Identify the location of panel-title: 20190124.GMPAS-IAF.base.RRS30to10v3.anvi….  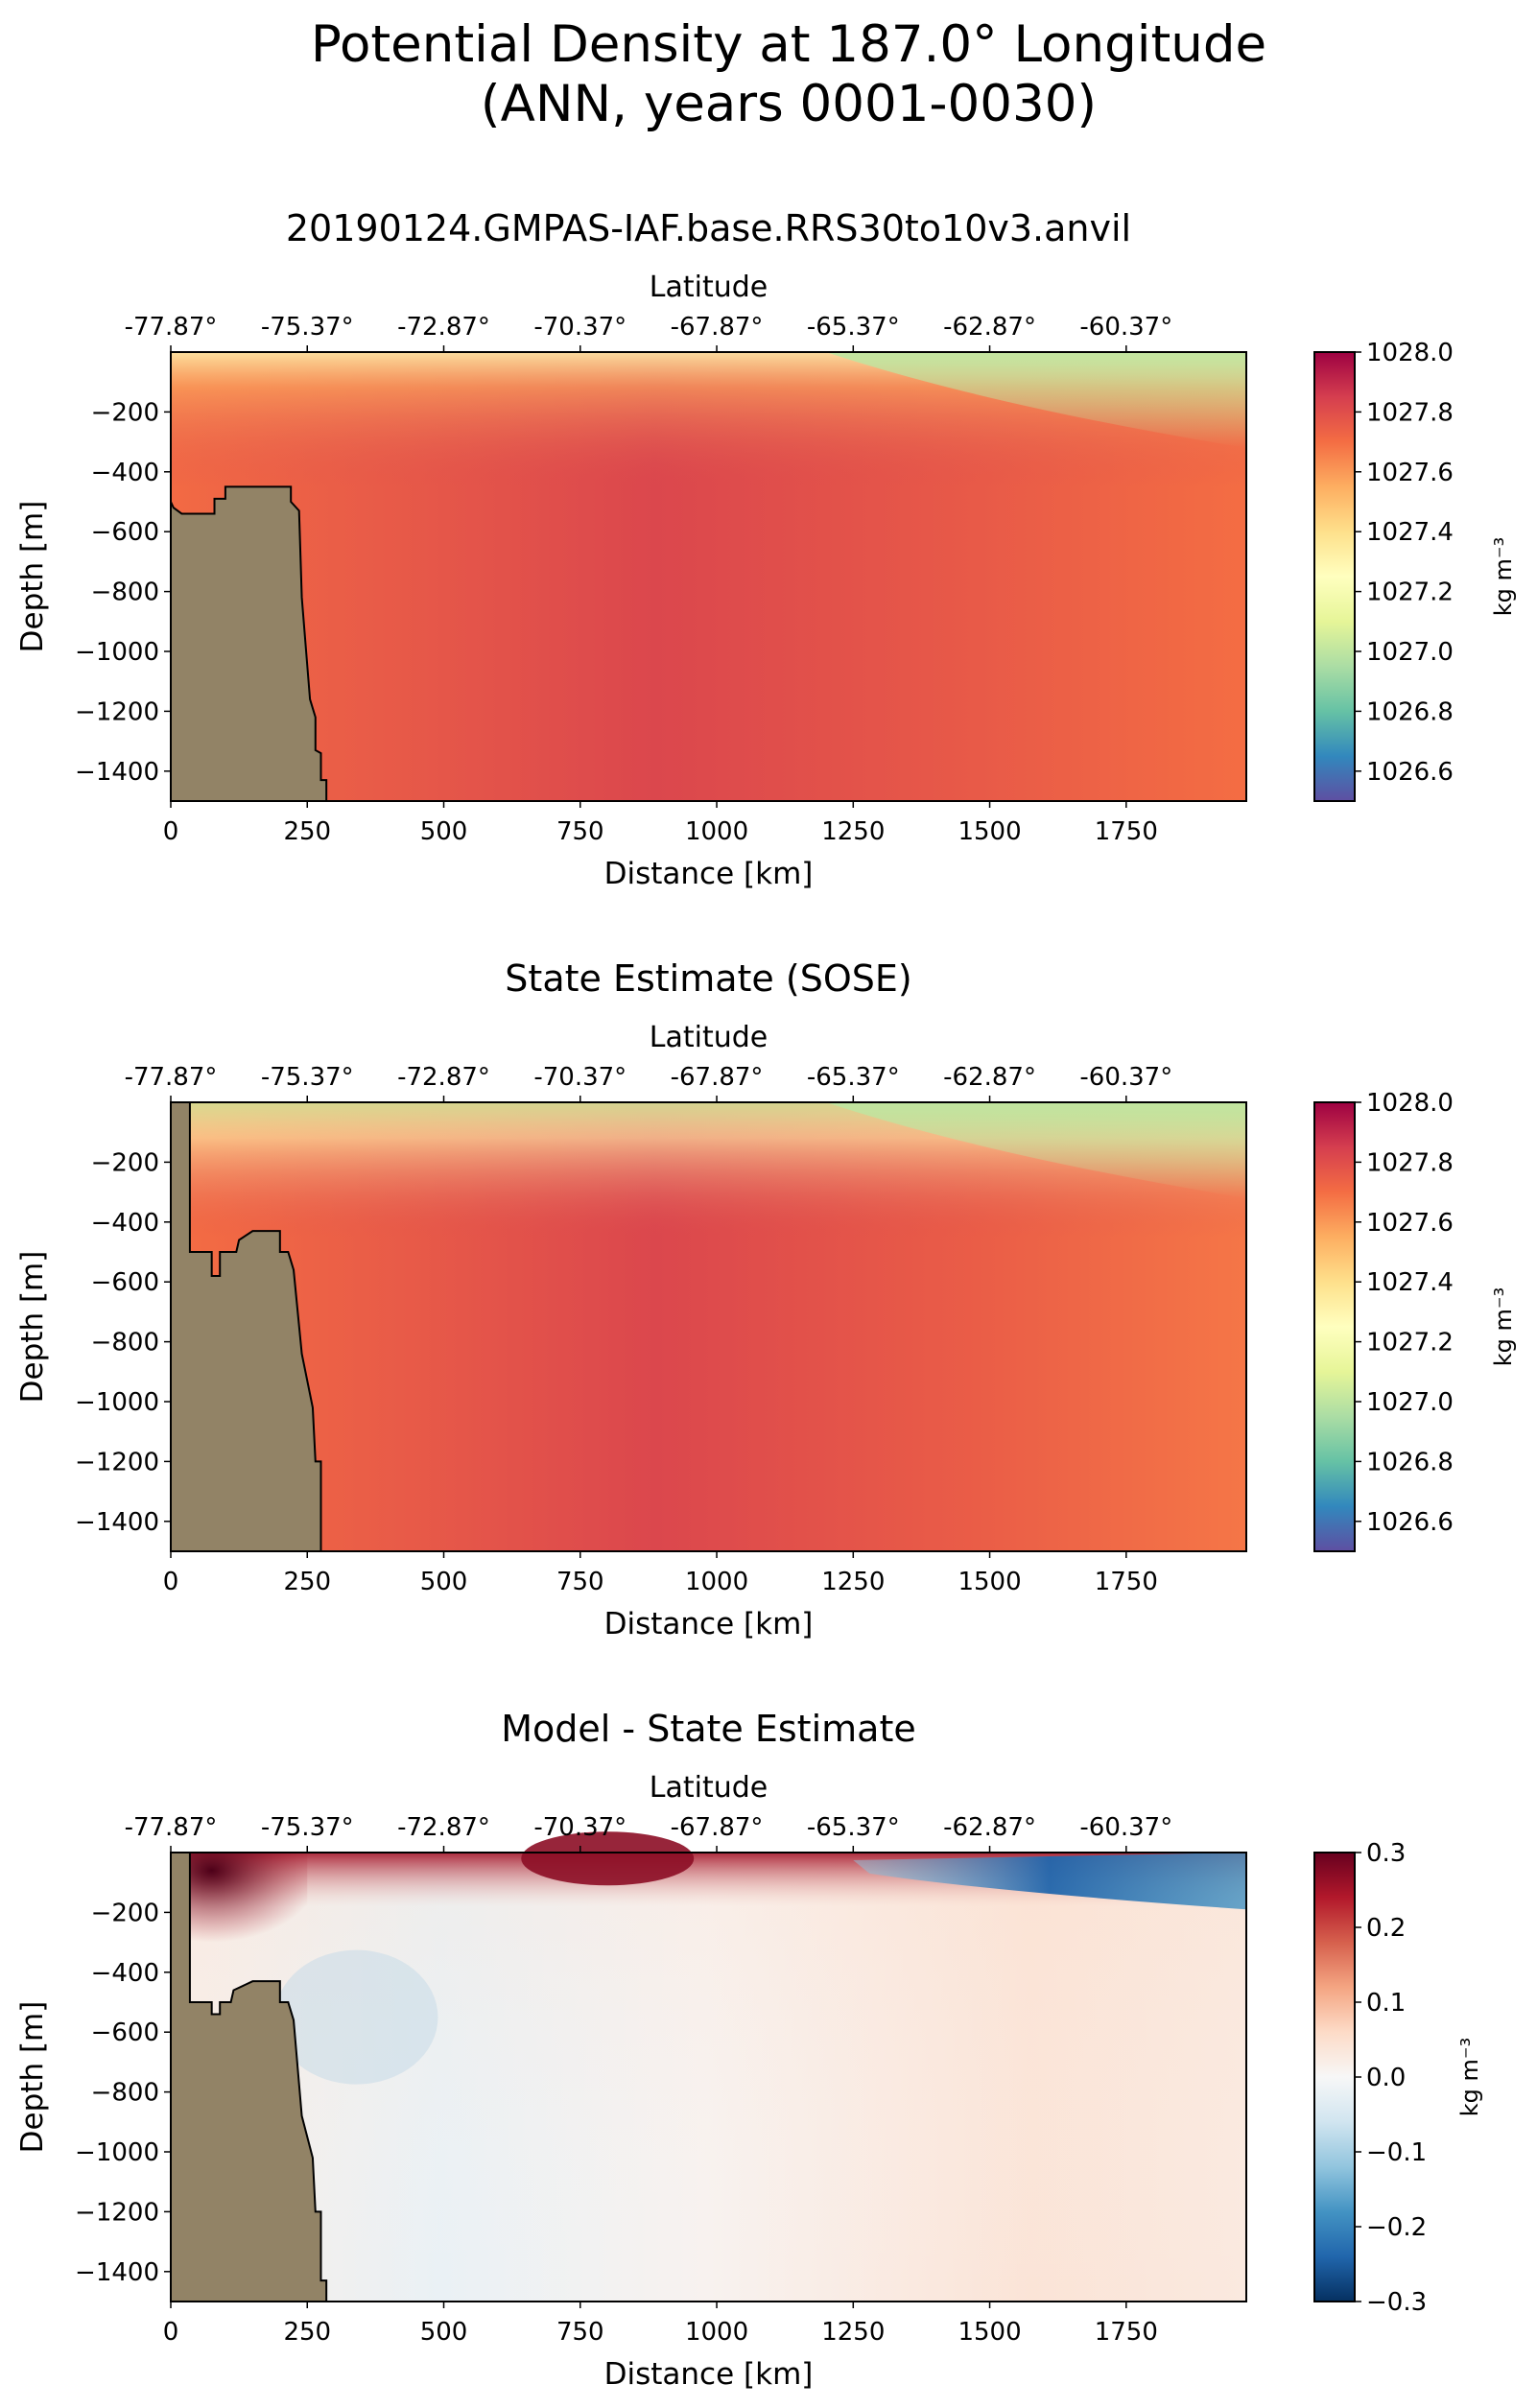
(709, 228).